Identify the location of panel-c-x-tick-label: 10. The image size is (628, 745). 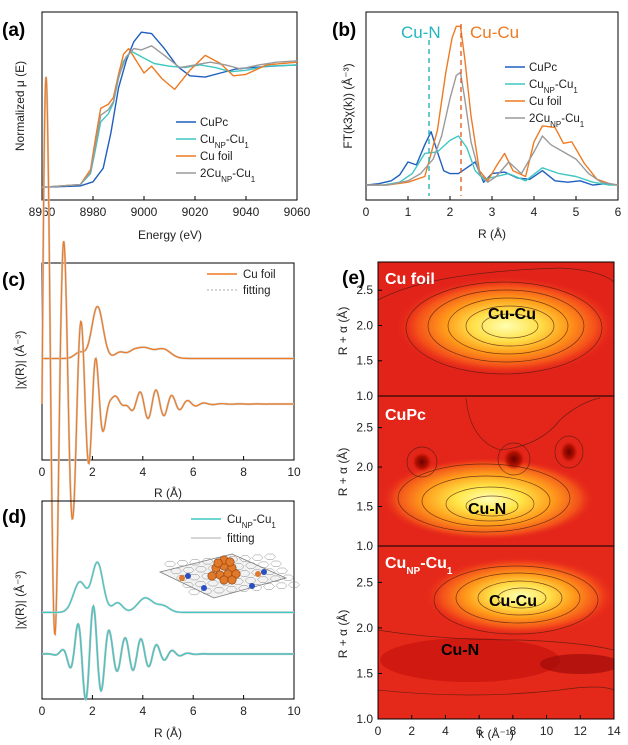
(294, 472).